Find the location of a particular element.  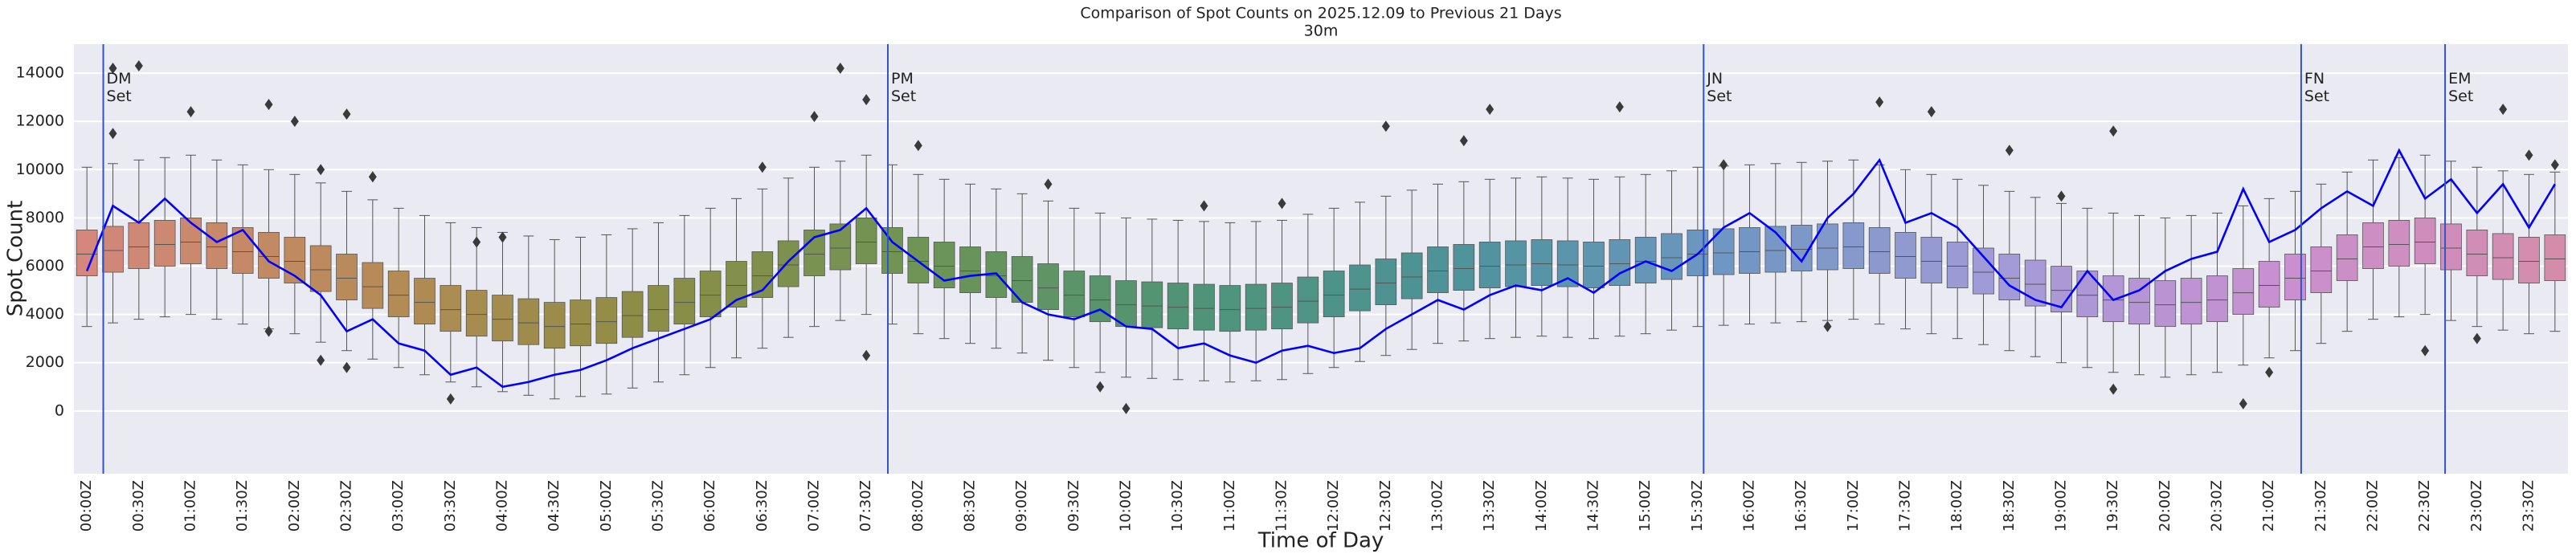

x-tick-label: 00:00Z is located at coordinates (86, 506).